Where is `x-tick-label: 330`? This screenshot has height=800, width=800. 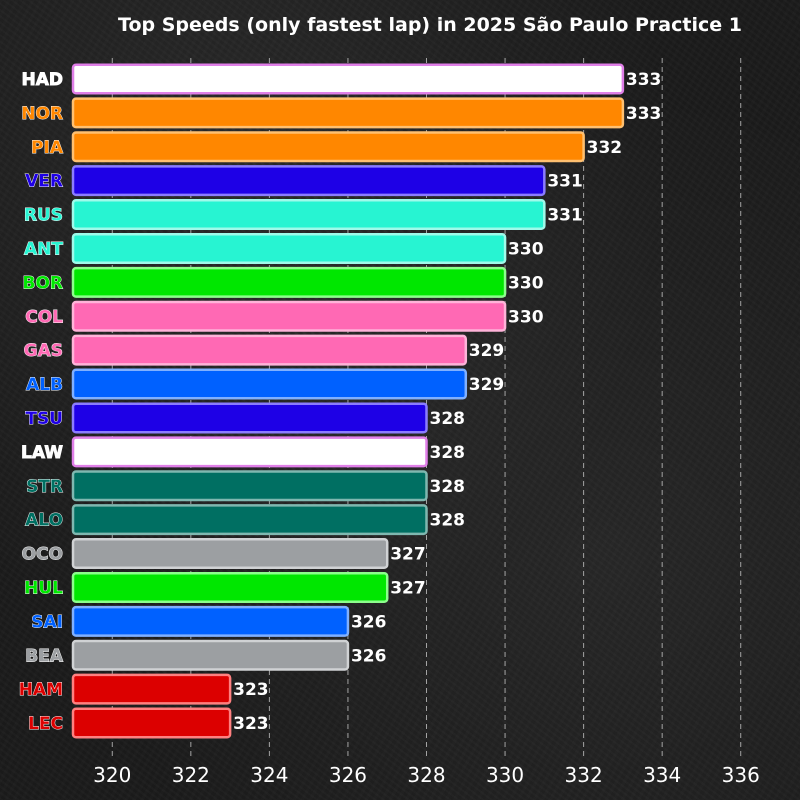
x-tick-label: 330 is located at coordinates (505, 775).